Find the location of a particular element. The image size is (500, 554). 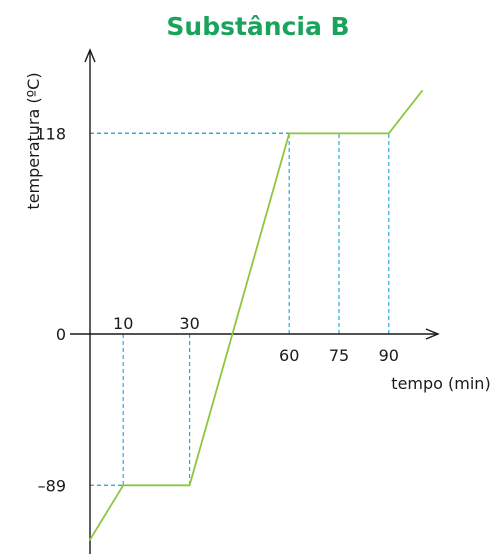

y-tick-label-0: 118 is located at coordinates (50, 133).